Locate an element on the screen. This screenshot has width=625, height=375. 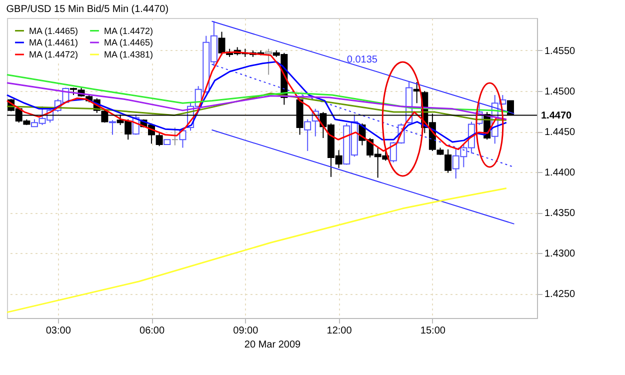
y-tick-label: 1.4350 is located at coordinates (560, 214).